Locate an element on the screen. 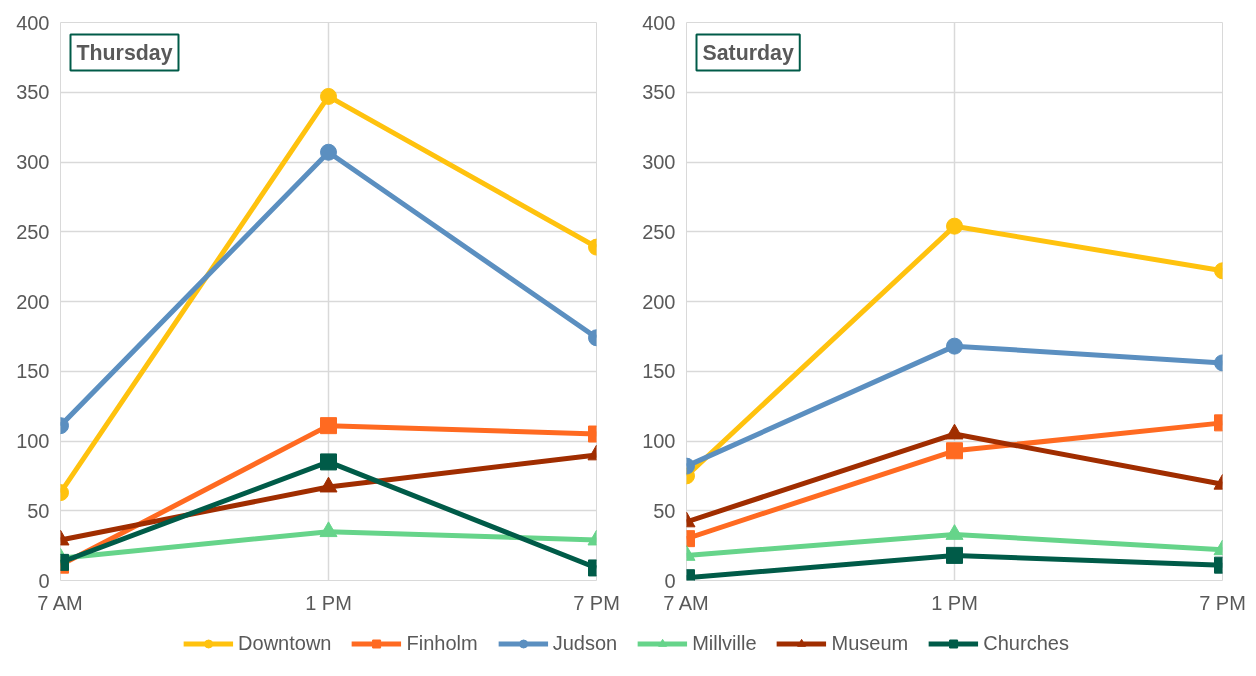  point is located at coordinates (328, 529).